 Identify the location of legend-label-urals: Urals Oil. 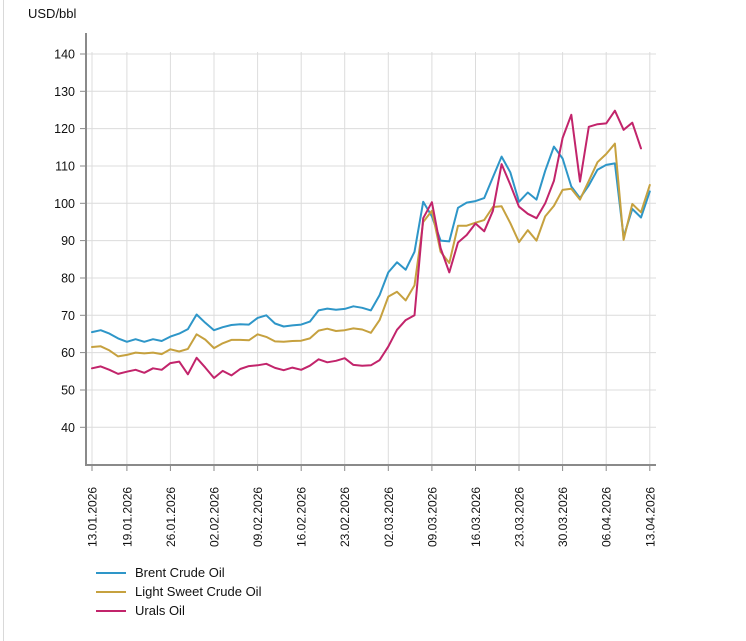
(160, 610).